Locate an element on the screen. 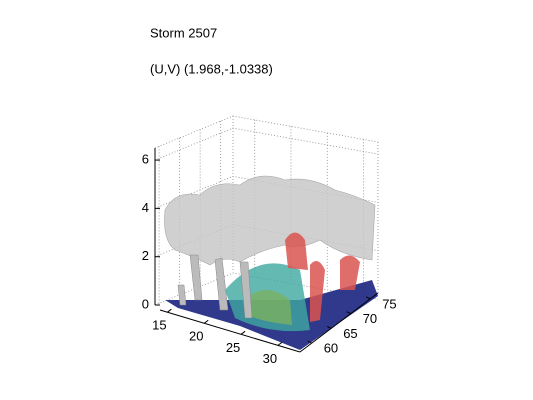 Image resolution: width=533 pixels, height=400 pixels. x-tick-label: 20 is located at coordinates (196, 336).